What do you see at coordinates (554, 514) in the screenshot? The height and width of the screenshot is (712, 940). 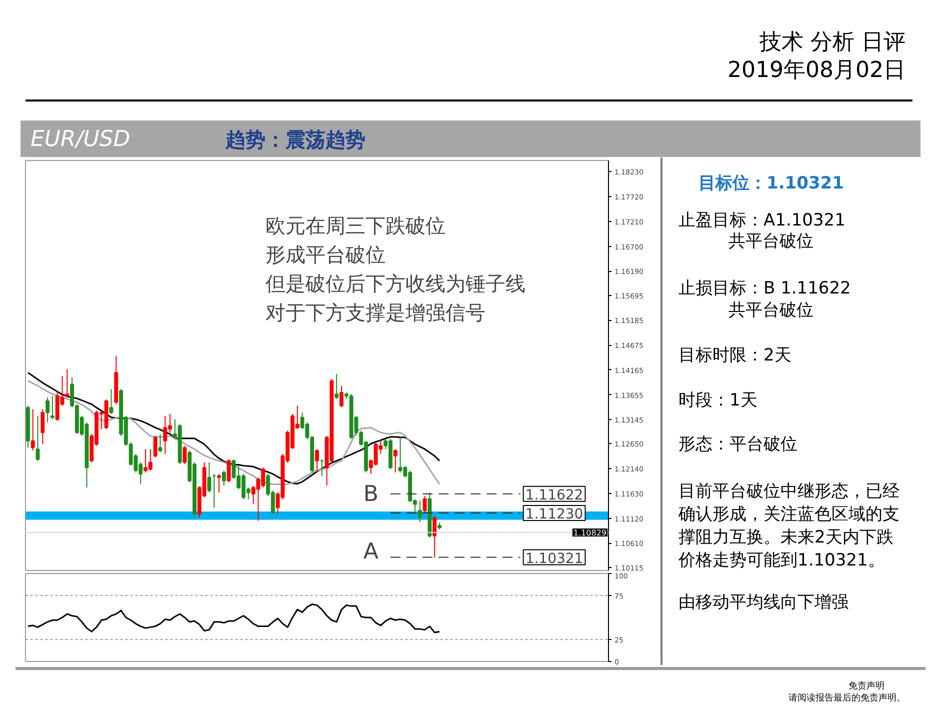 I see `ref-line-label: 1.11230` at bounding box center [554, 514].